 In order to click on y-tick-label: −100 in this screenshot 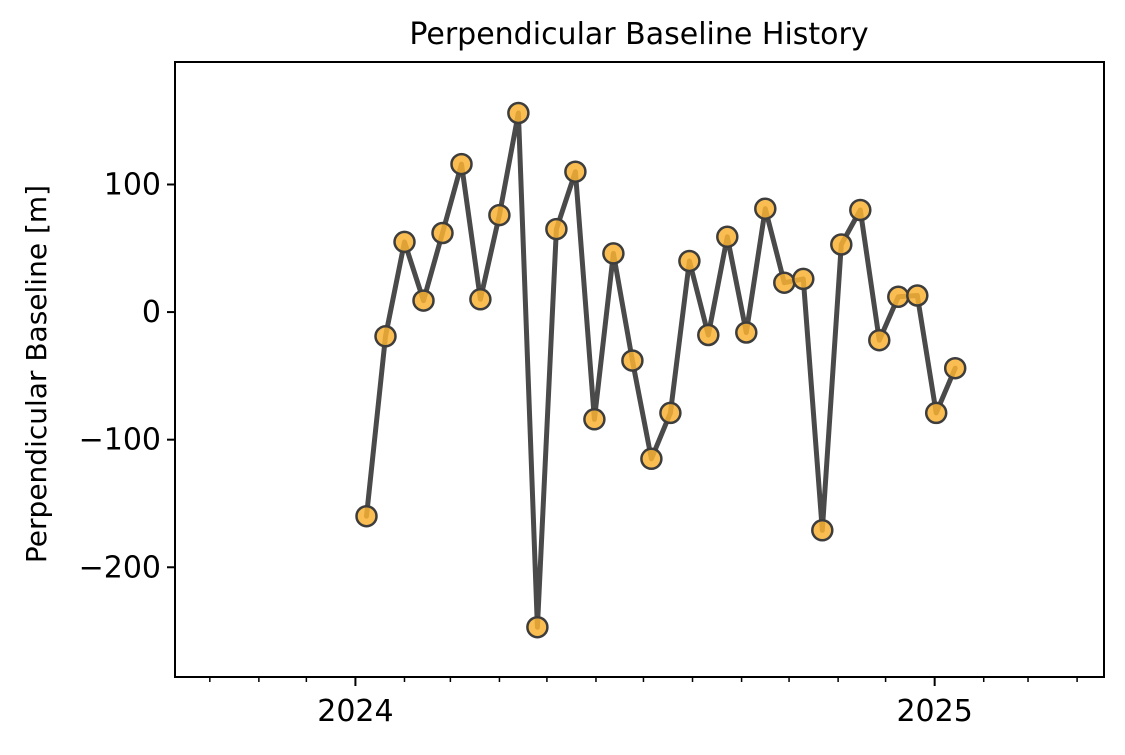, I will do `click(120, 440)`.